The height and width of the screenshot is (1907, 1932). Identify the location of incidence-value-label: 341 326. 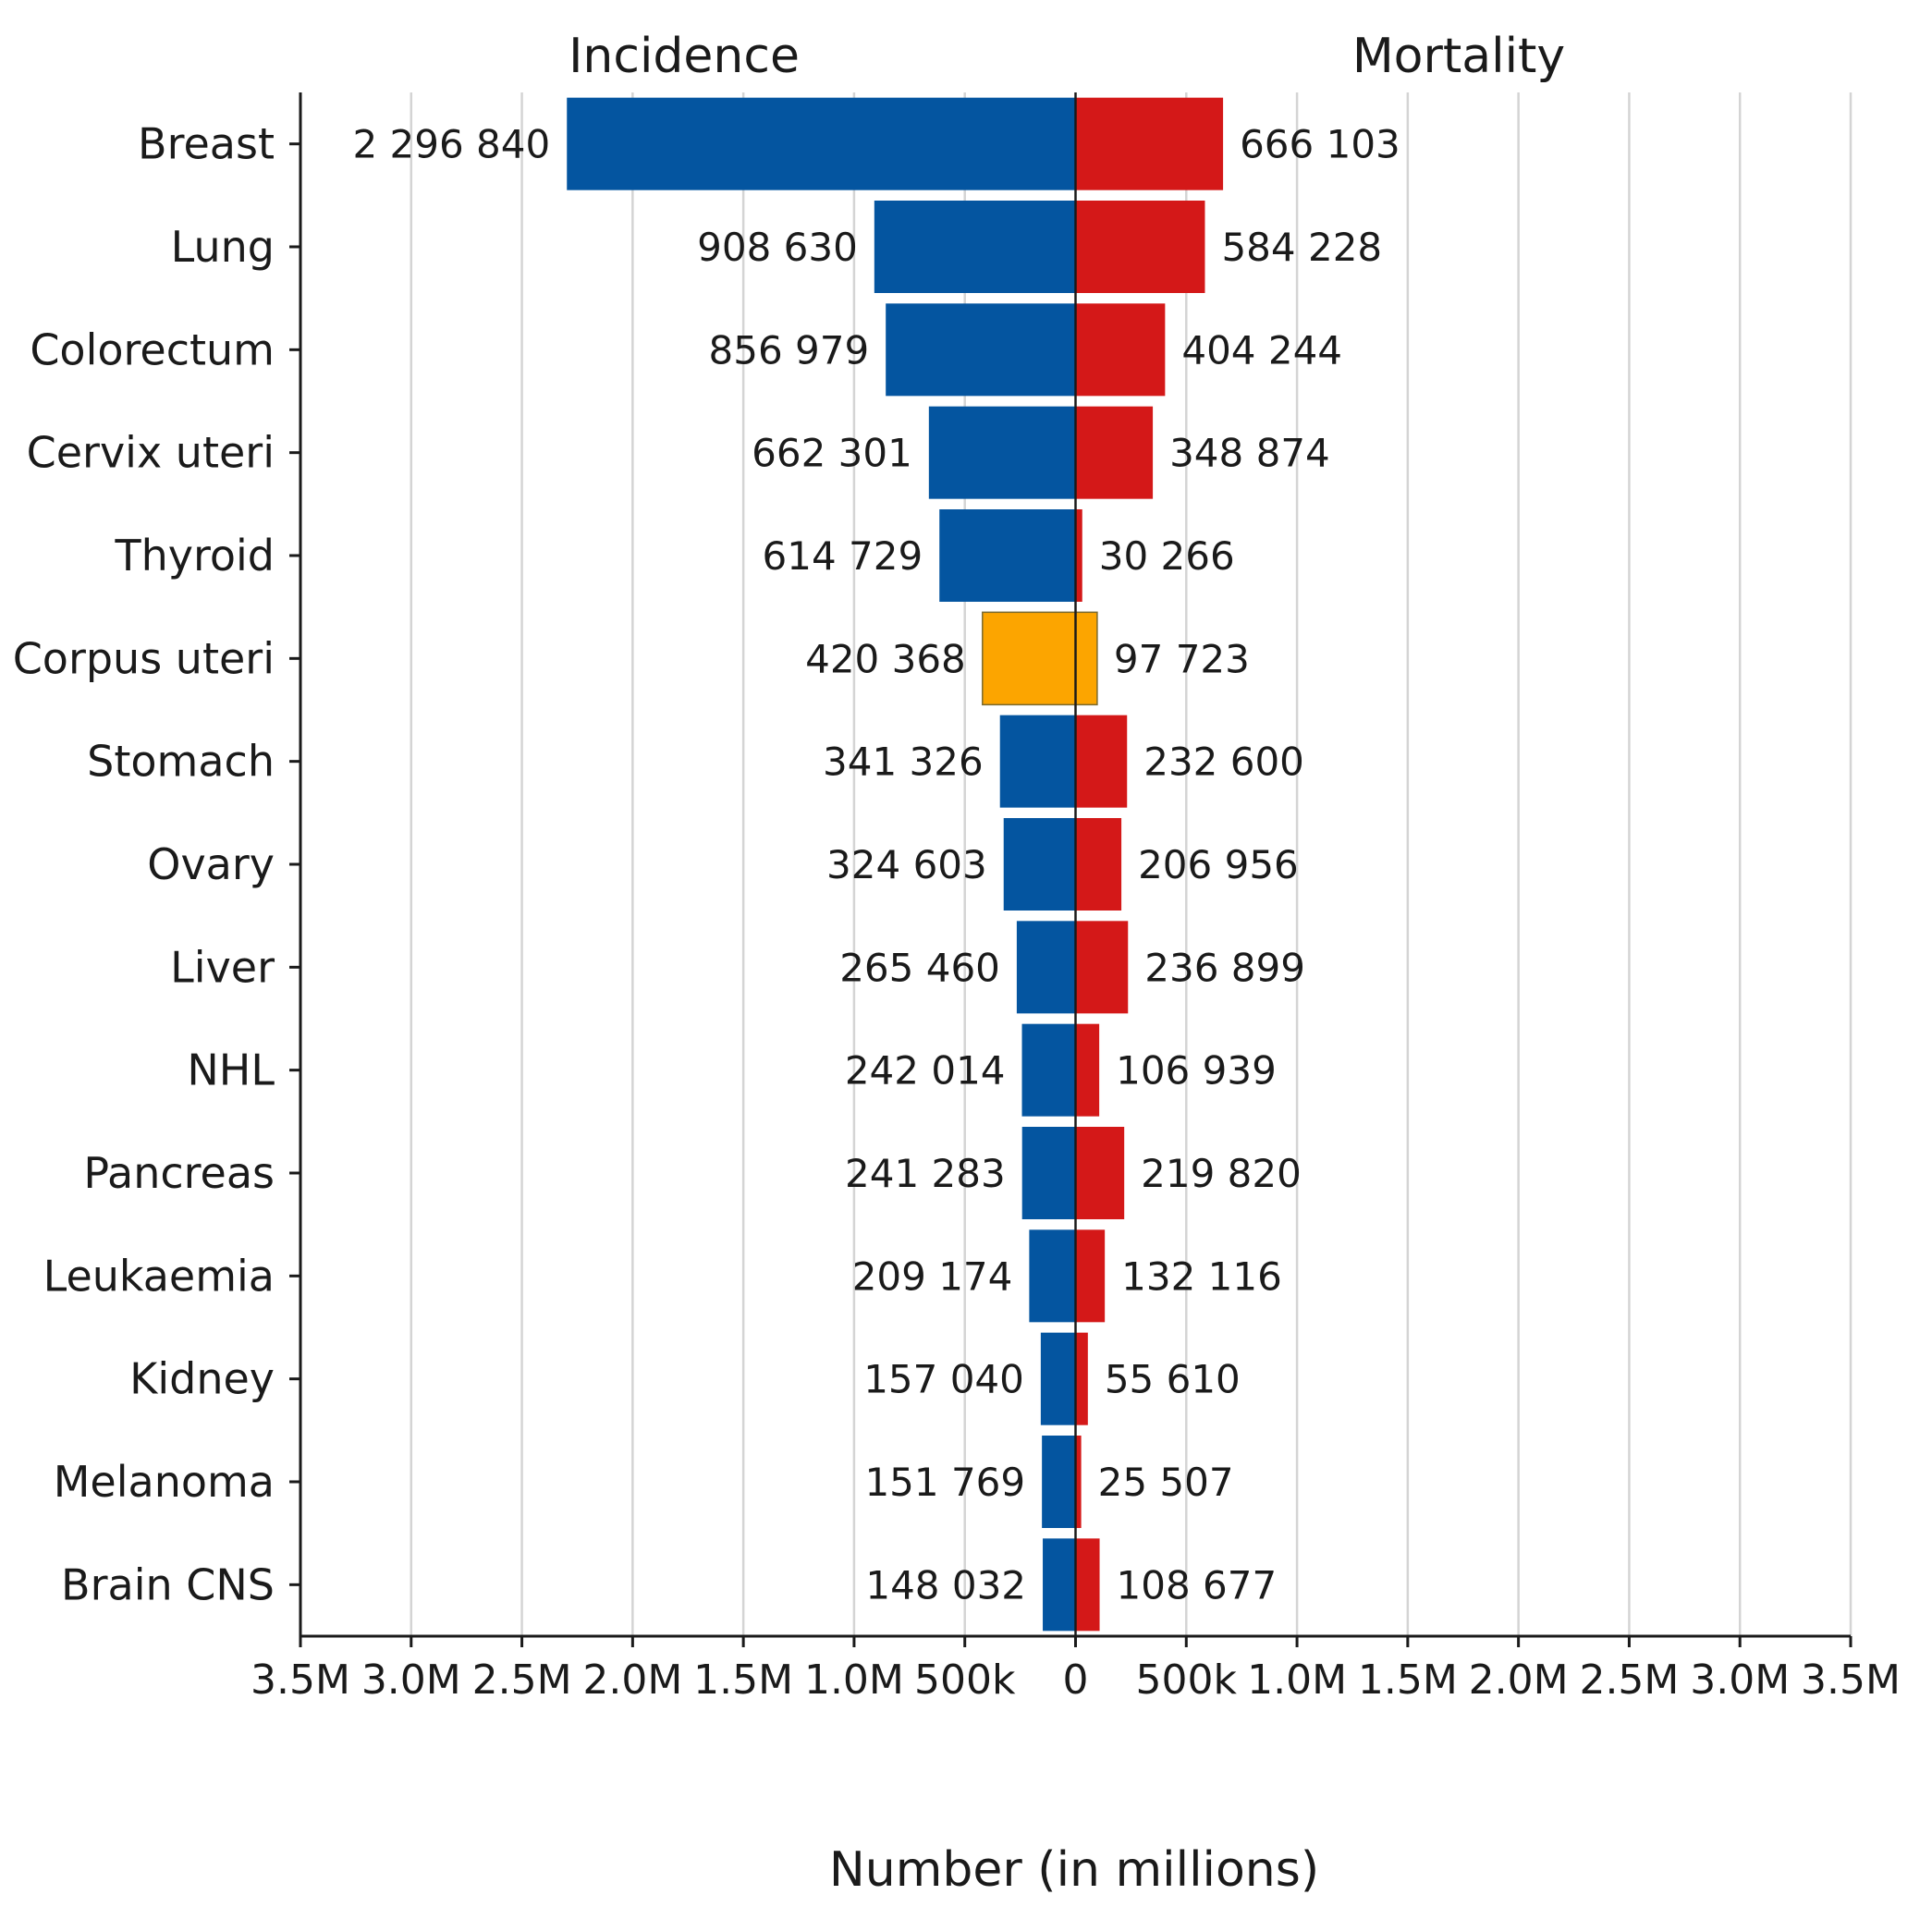
(903, 762).